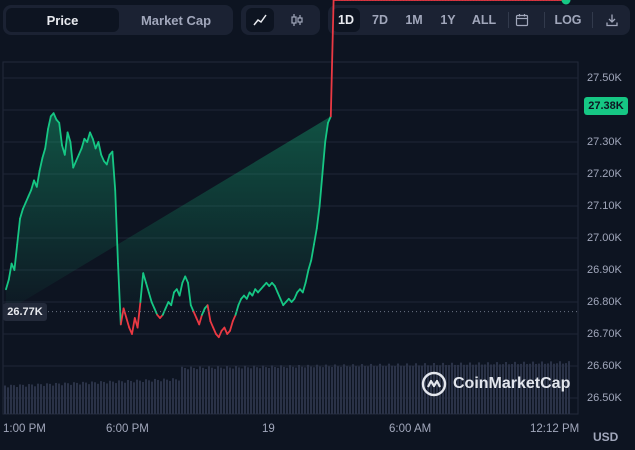 This screenshot has height=450, width=635. What do you see at coordinates (268, 429) in the screenshot?
I see `x-tick-label: 19` at bounding box center [268, 429].